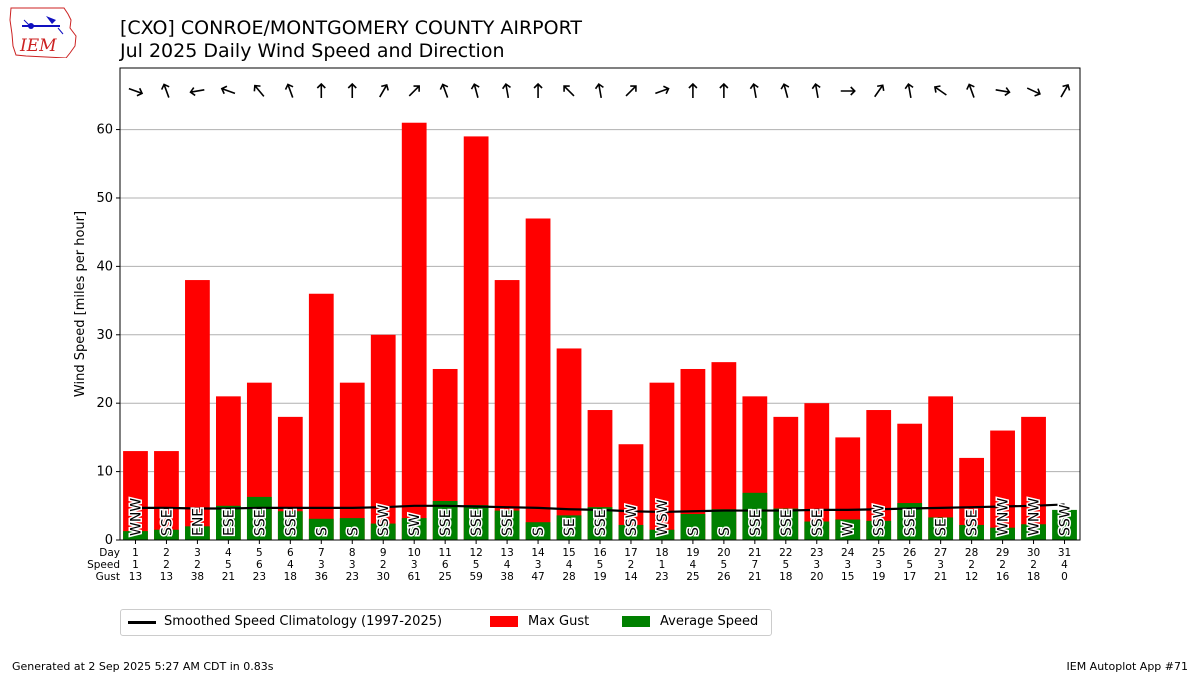  Describe the element at coordinates (197, 553) in the screenshot. I see `x-tick-label-day: 3` at that location.